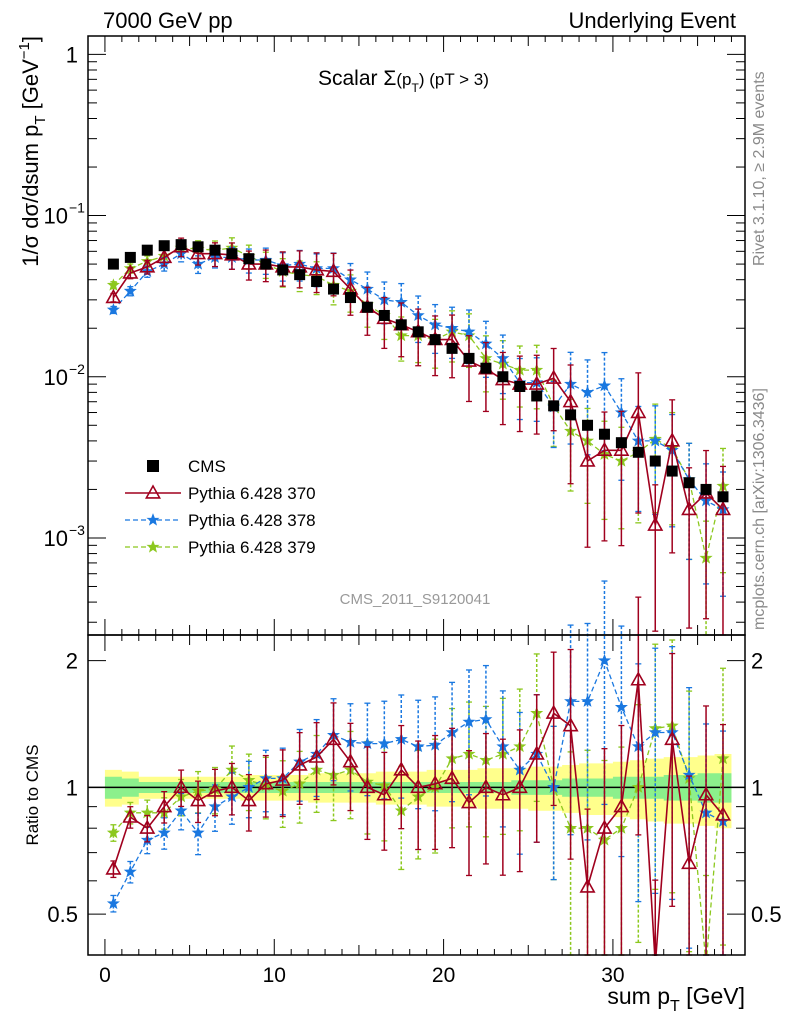 Image resolution: width=786 pixels, height=1024 pixels. I want to click on y-tick-label-exponent: −3, so click(77, 530).